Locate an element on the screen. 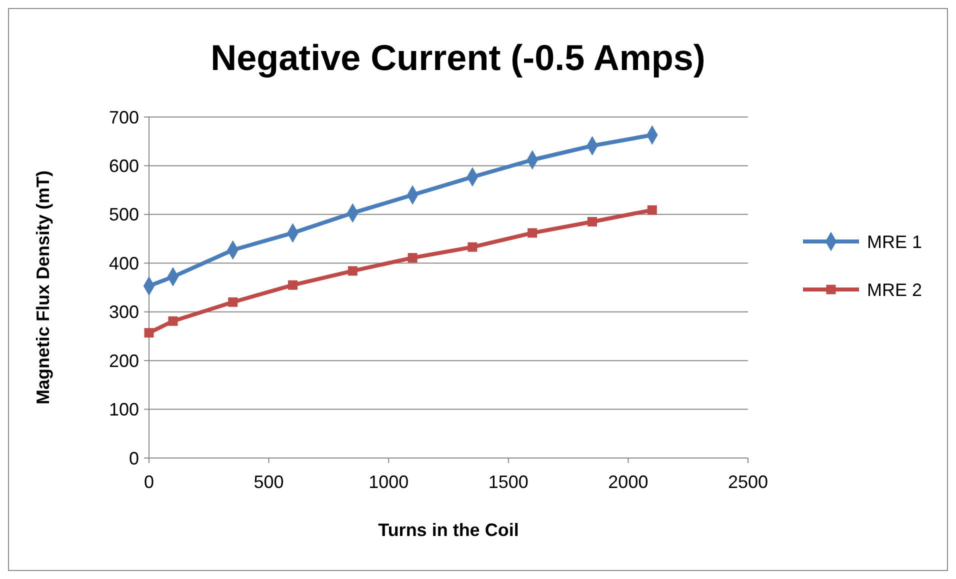  y-tick-label: 200 is located at coordinates (123, 360).